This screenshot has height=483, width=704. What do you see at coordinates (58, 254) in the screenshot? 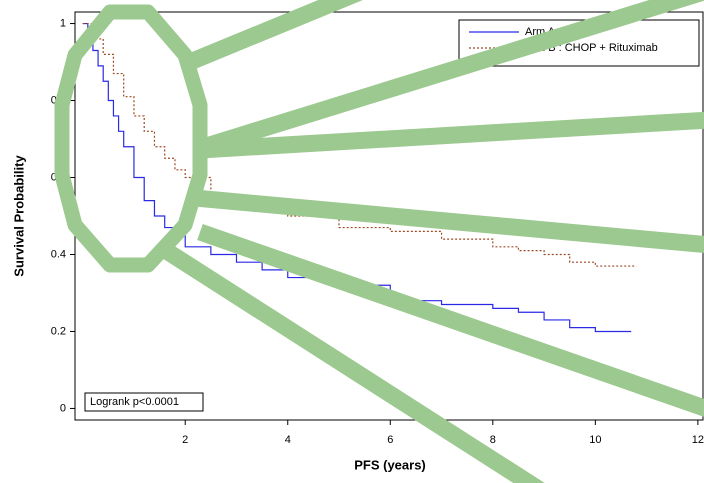
I see `y-tick-label: 0.4` at bounding box center [58, 254].